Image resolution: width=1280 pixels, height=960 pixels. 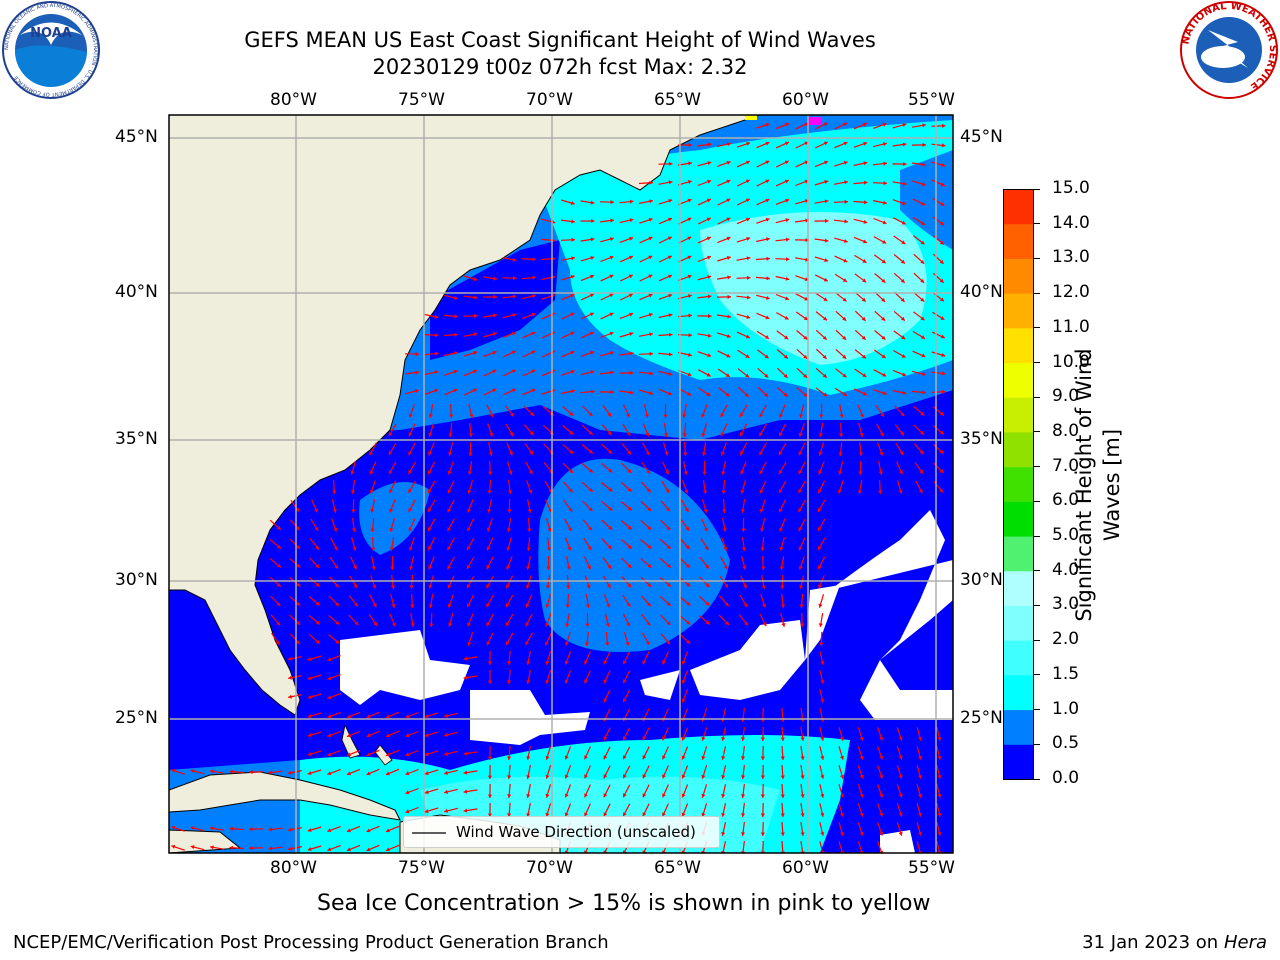 I want to click on lat-label-right-45n: 45°N, so click(x=981, y=137).